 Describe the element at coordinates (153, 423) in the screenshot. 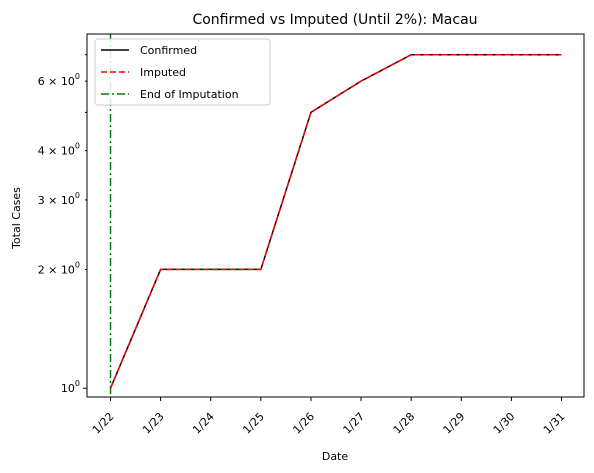

I see `x-tick-label: 1/23` at that location.